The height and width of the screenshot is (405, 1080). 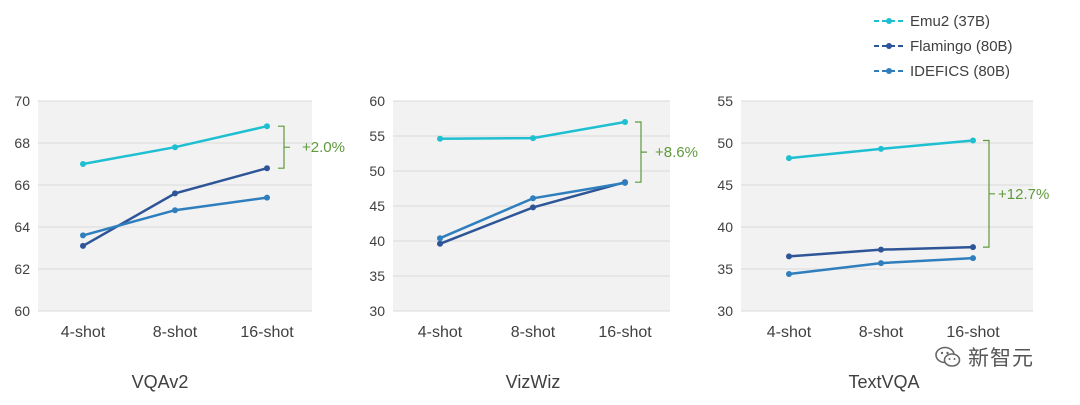 What do you see at coordinates (961, 46) in the screenshot?
I see `legend-label: Flamingo (80B)` at bounding box center [961, 46].